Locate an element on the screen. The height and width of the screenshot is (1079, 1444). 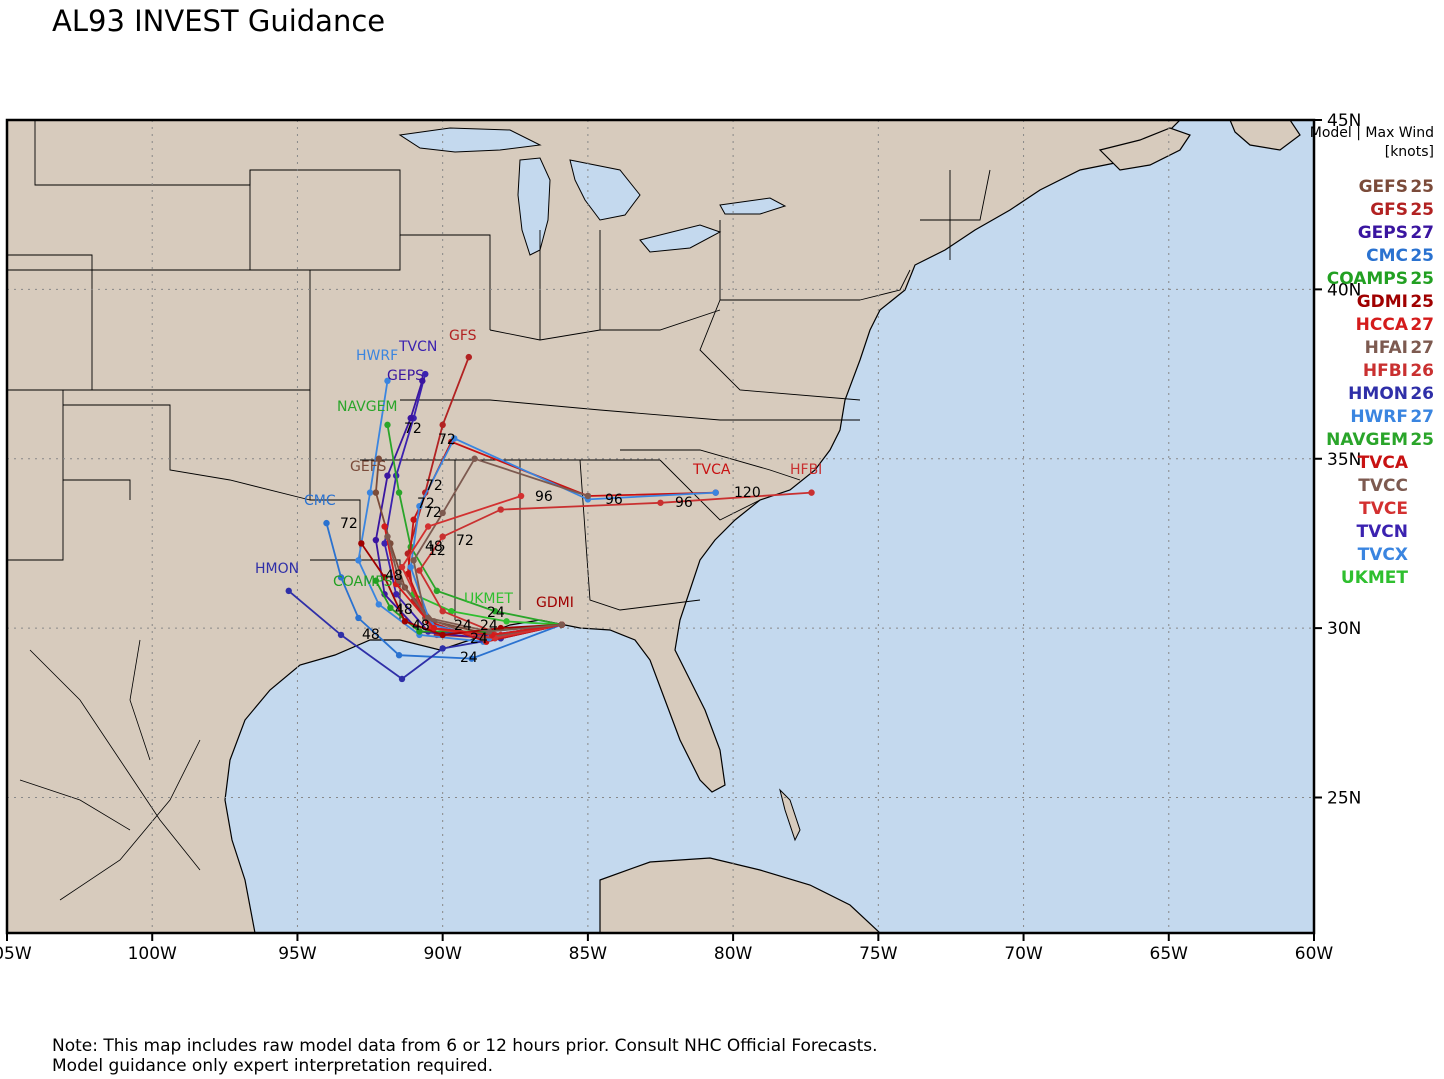
hour-label: 12 is located at coordinates (437, 551).